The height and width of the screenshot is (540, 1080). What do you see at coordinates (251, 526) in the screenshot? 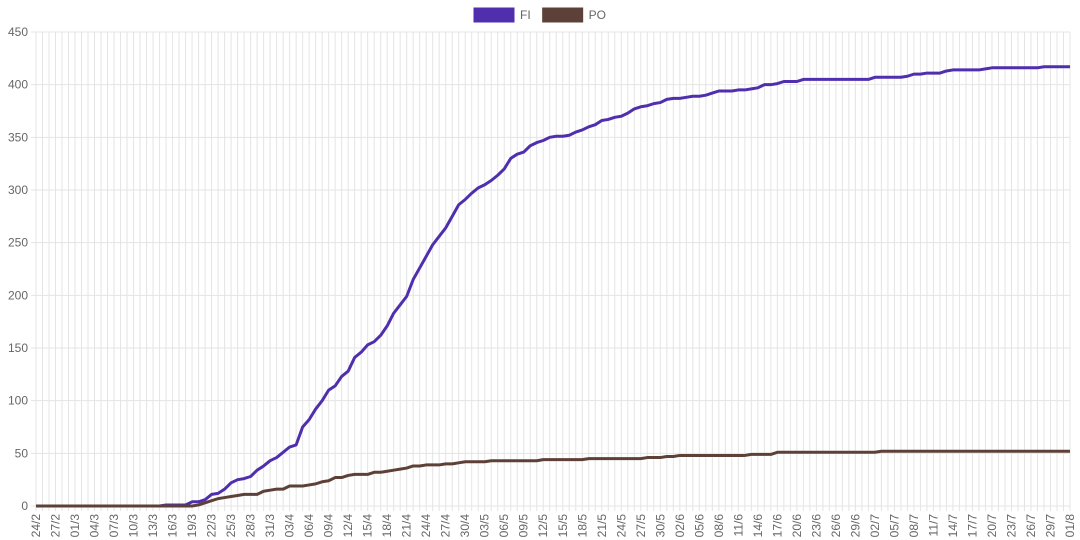
I see `x-tick-label: 28/3` at bounding box center [251, 526].